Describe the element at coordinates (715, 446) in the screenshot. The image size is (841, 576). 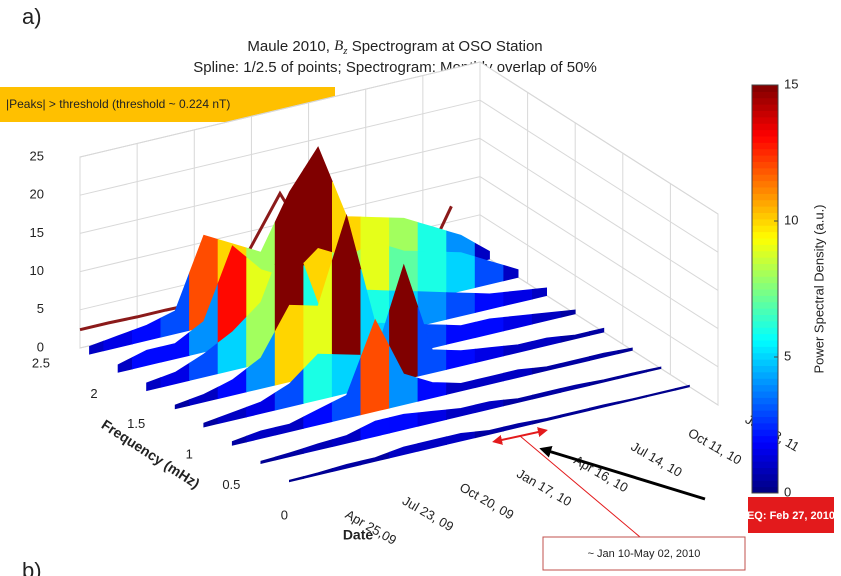
I see `x-tick-label: Oct 11, 10` at that location.